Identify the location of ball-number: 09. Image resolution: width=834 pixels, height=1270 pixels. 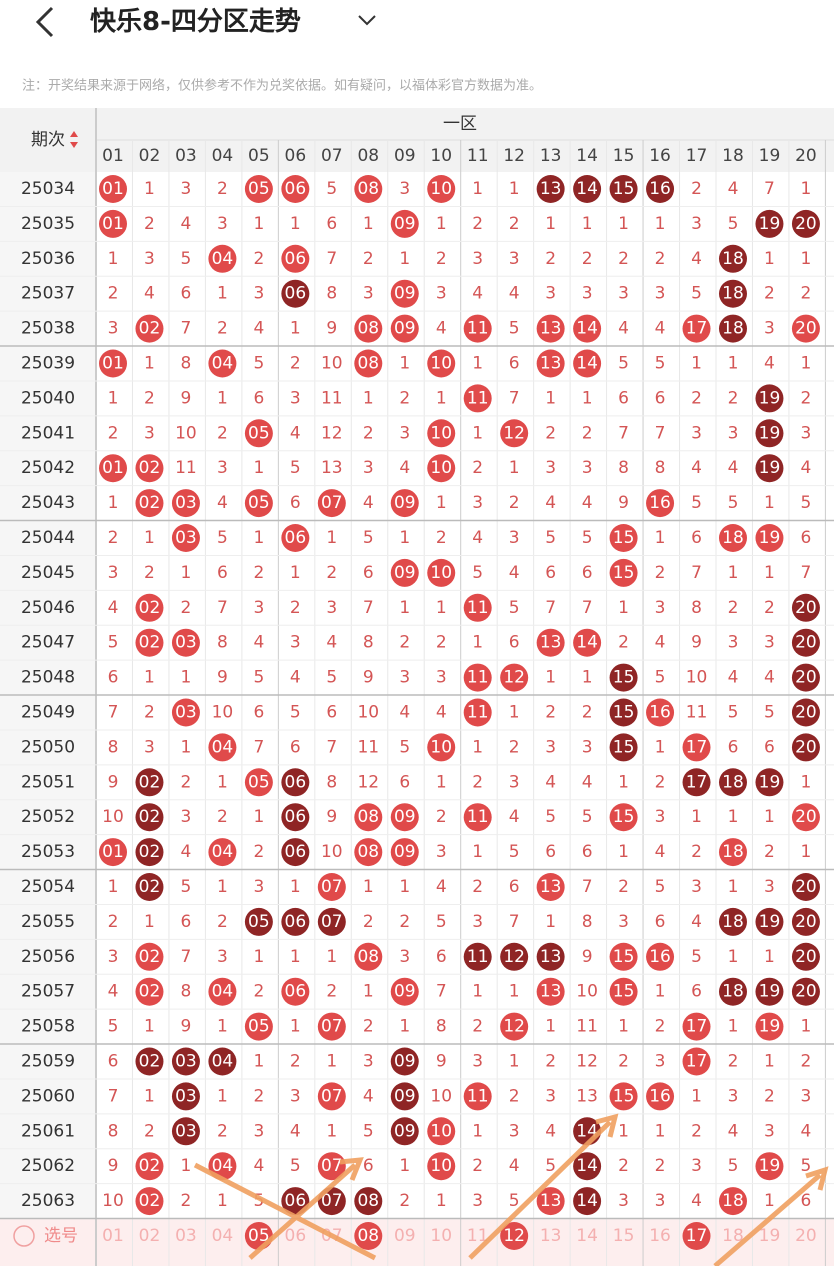
(405, 817).